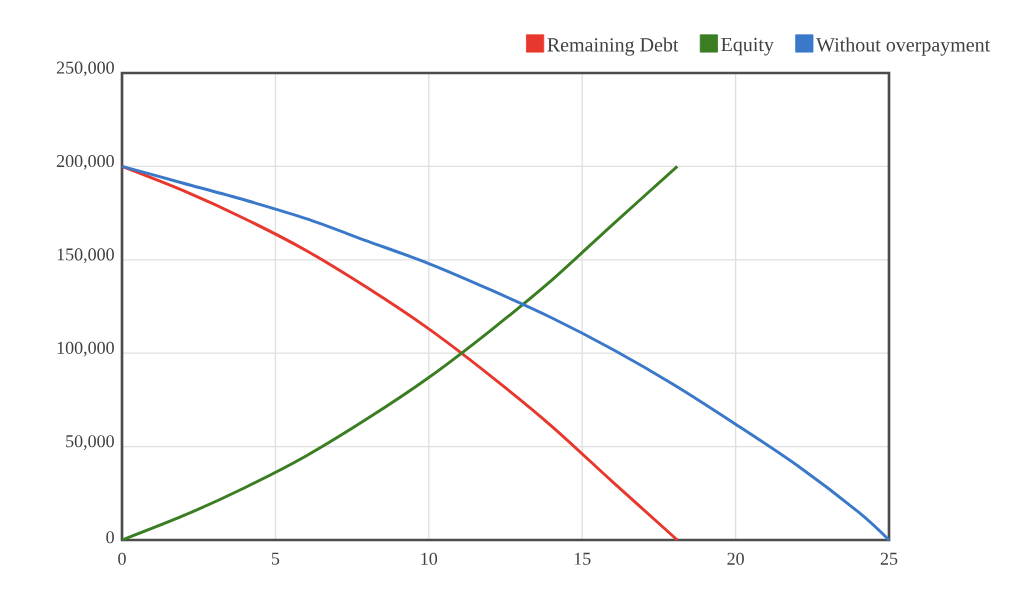 This screenshot has width=1024, height=608. What do you see at coordinates (110, 537) in the screenshot?
I see `y-tick-label: 0` at bounding box center [110, 537].